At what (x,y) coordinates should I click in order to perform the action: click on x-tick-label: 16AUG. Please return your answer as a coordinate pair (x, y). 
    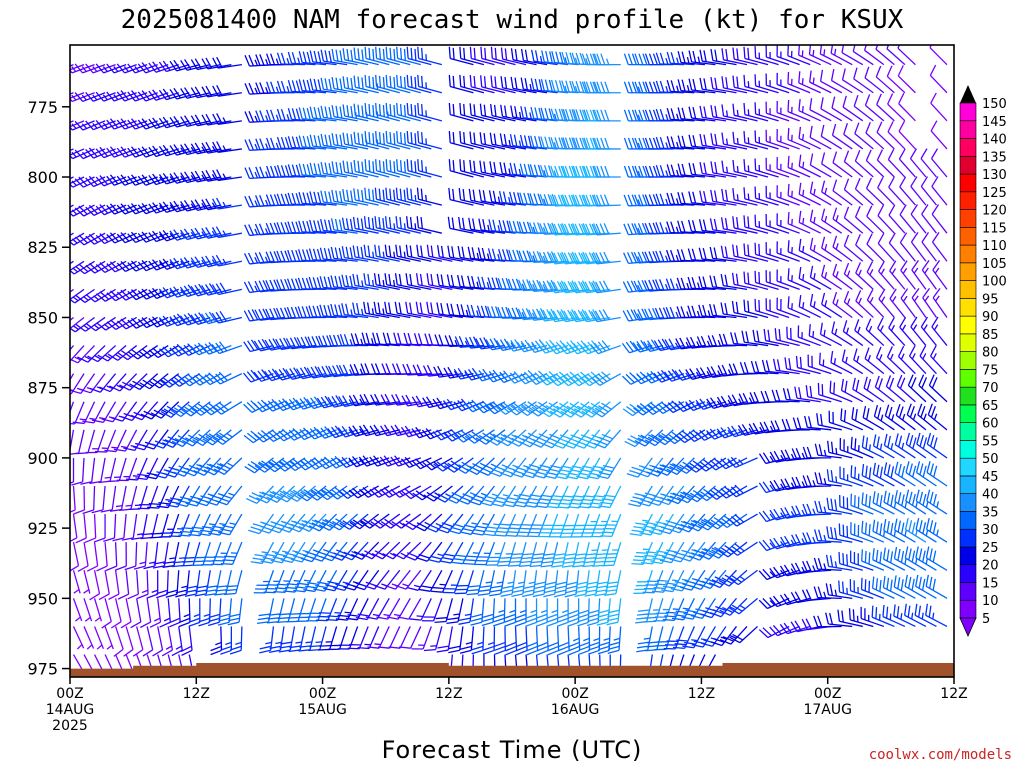
    Looking at the image, I should click on (575, 710).